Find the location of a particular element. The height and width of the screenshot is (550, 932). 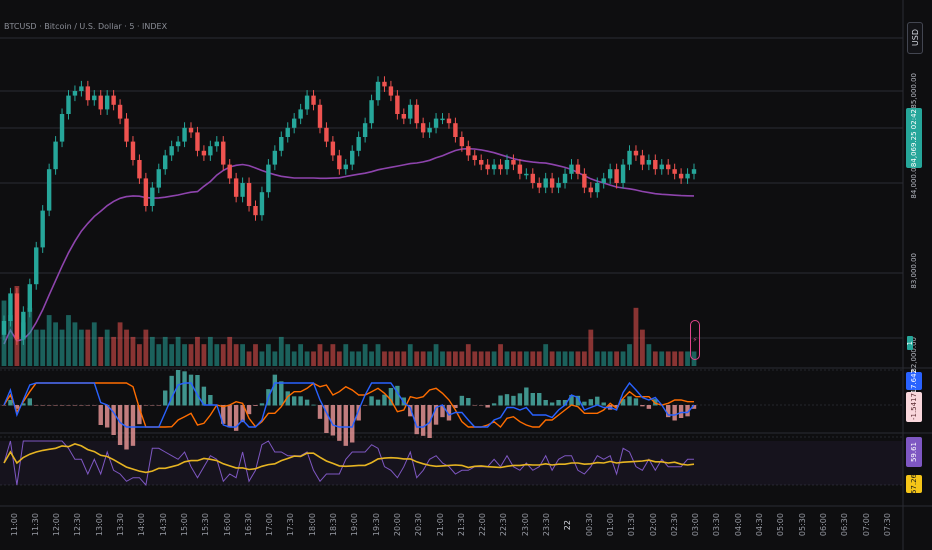

currency-button: USD is located at coordinates (915, 38).